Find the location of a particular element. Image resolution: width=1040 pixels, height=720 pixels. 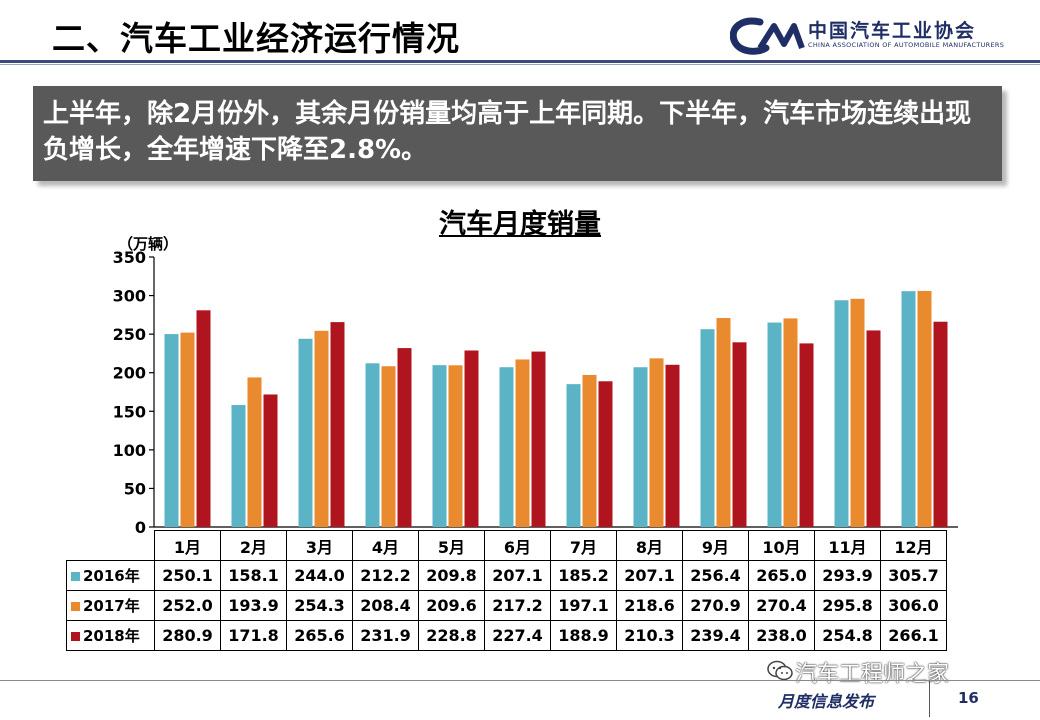

bar-2018年-9月 is located at coordinates (739, 434).